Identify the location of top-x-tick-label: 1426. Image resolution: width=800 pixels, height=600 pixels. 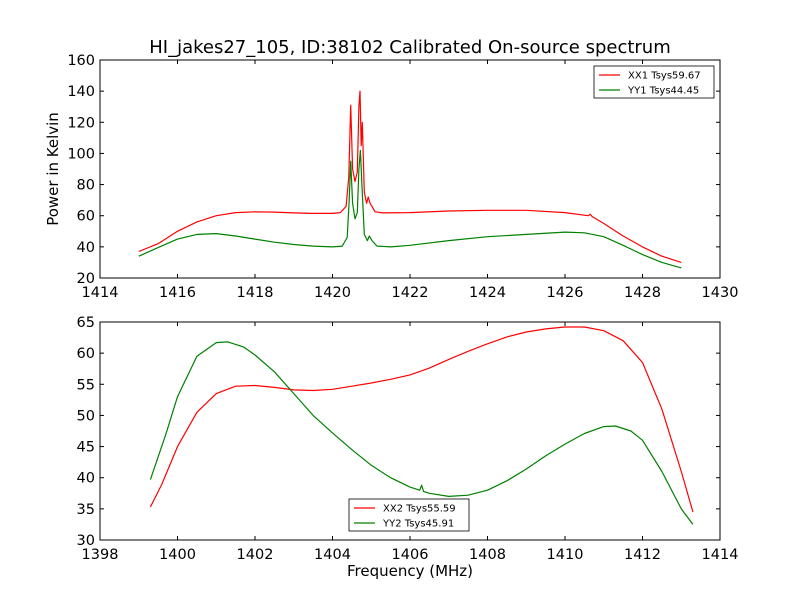
(565, 293).